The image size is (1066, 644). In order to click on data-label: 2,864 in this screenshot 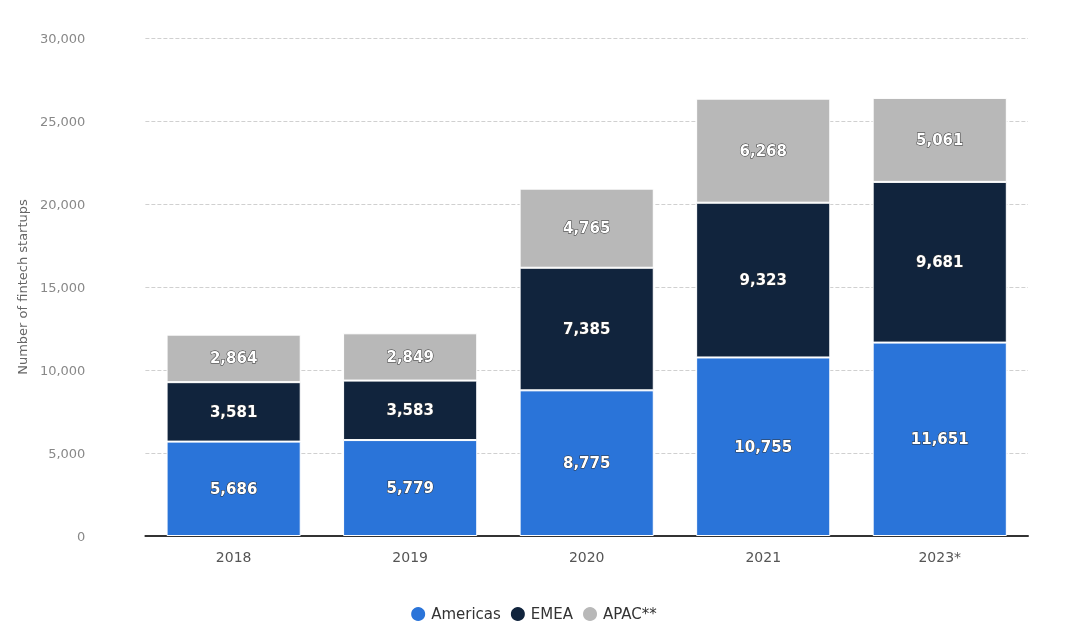, I will do `click(233, 358)`.